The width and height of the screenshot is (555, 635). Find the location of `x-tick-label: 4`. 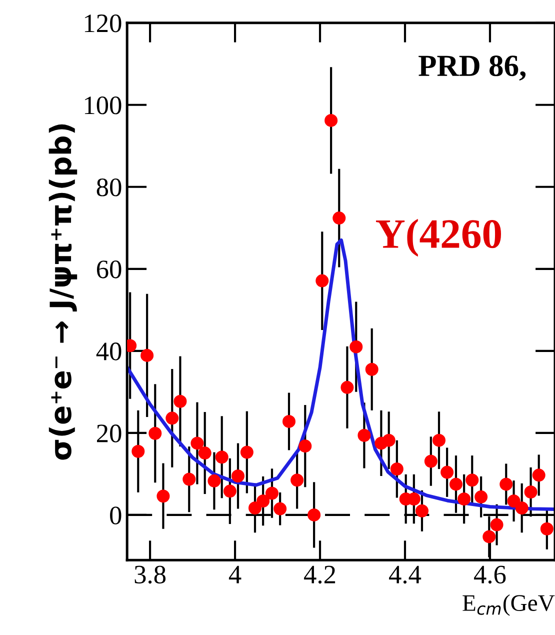

x-tick-label: 4 is located at coordinates (235, 575).